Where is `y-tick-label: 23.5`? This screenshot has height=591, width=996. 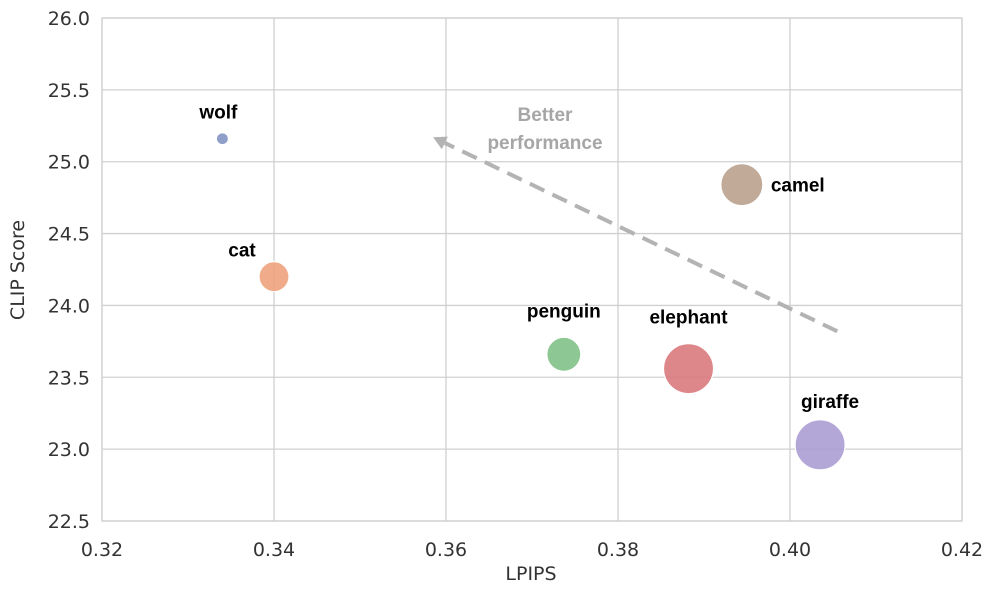 y-tick-label: 23.5 is located at coordinates (69, 378).